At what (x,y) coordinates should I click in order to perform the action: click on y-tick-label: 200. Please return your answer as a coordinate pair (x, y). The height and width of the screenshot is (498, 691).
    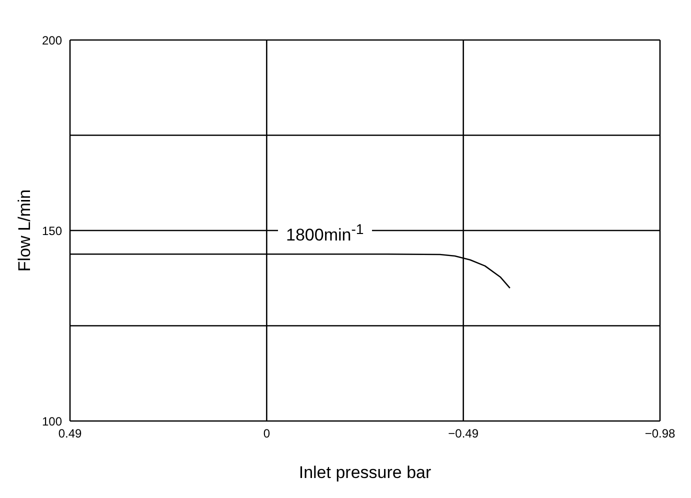
    Looking at the image, I should click on (52, 40).